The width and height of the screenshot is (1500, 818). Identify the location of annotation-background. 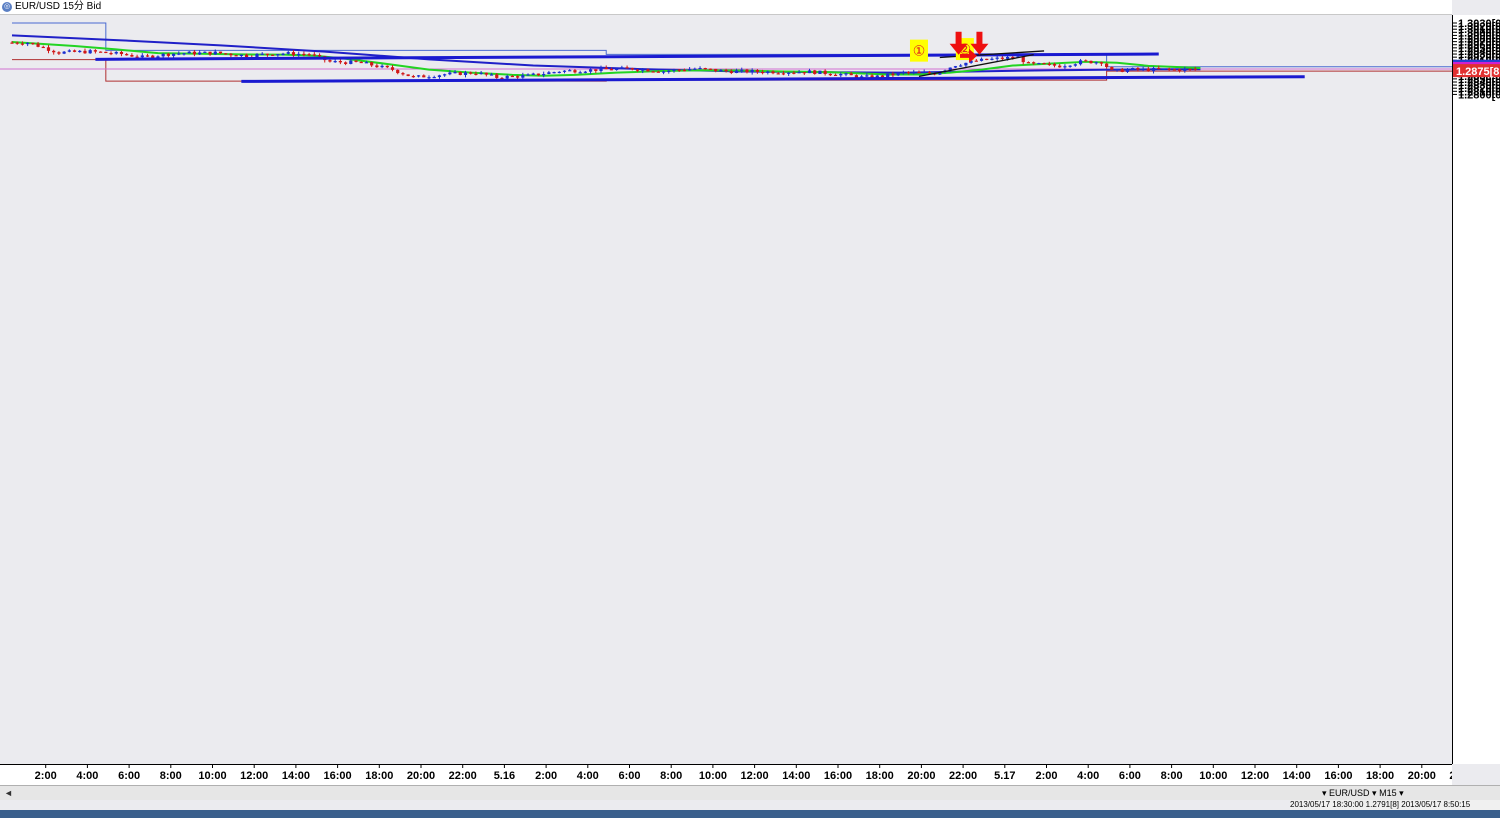
(918, 50).